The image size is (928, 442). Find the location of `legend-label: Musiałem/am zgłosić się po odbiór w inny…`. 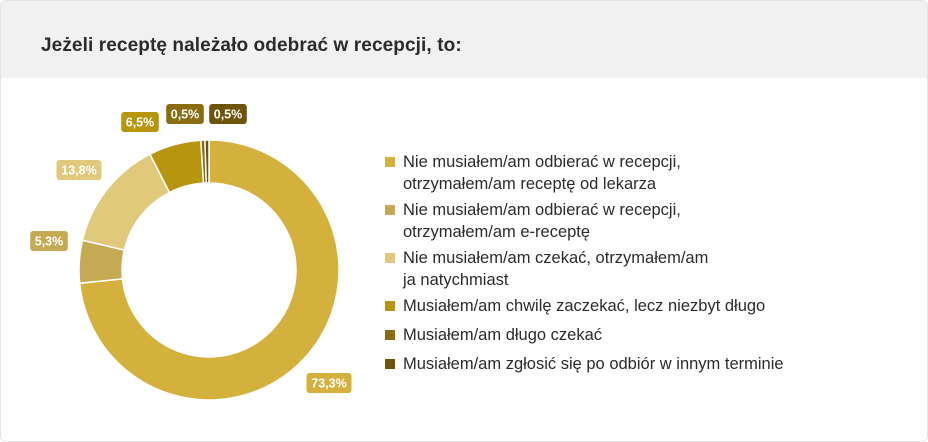

legend-label: Musiałem/am zgłosić się po odbiór w inny… is located at coordinates (593, 364).